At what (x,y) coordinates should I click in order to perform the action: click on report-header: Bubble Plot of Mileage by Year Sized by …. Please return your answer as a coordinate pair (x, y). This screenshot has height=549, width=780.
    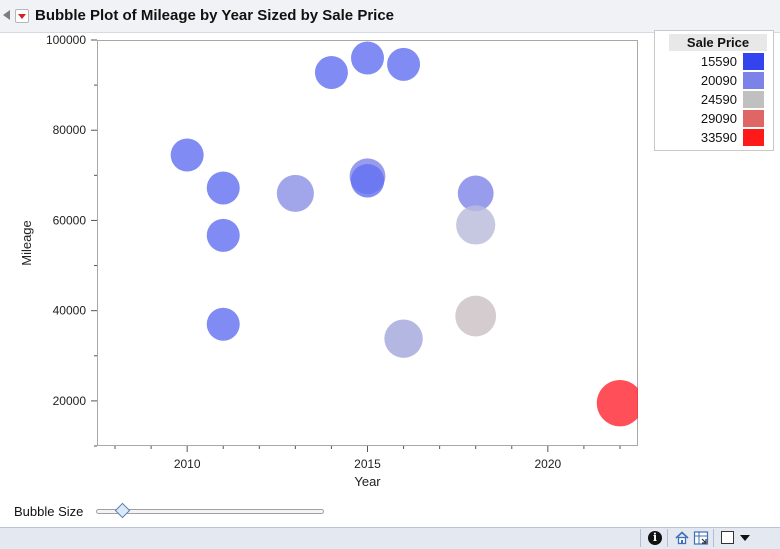
    Looking at the image, I should click on (390, 16).